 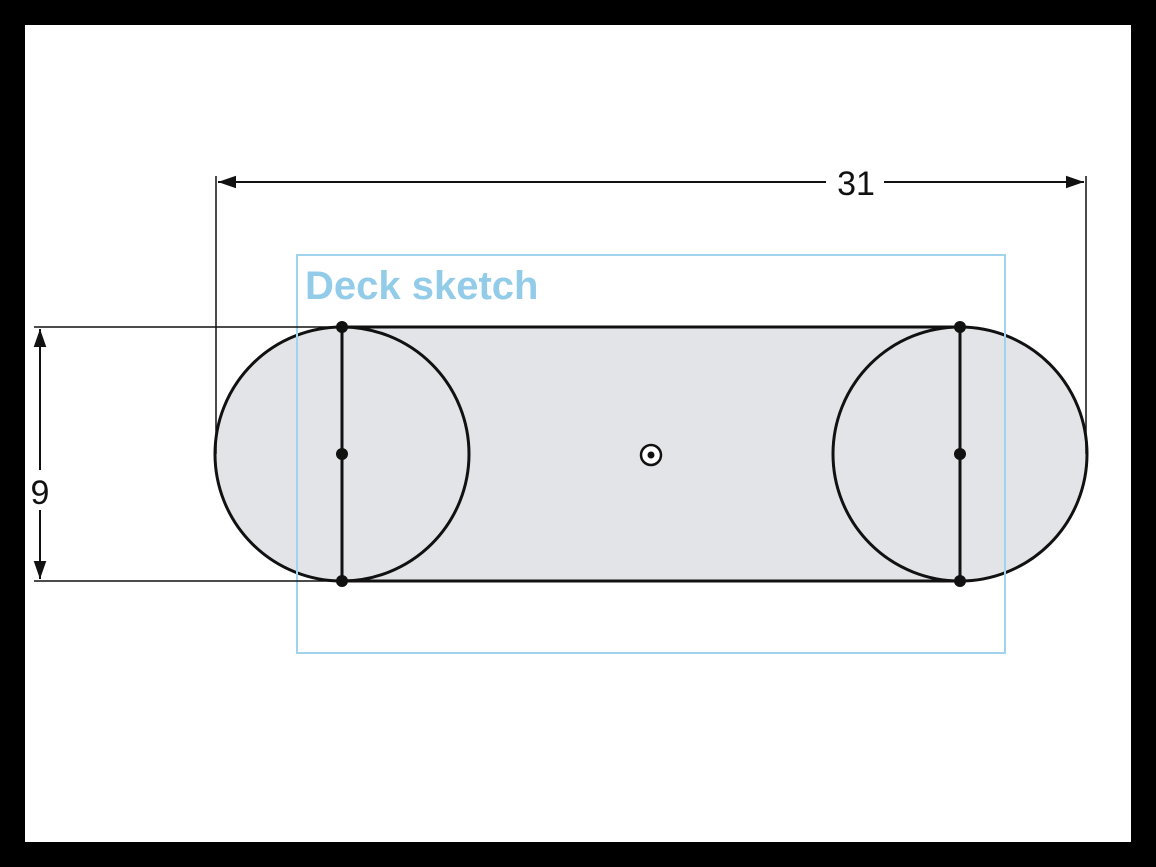 I want to click on height-dimension: 9, so click(x=186, y=454).